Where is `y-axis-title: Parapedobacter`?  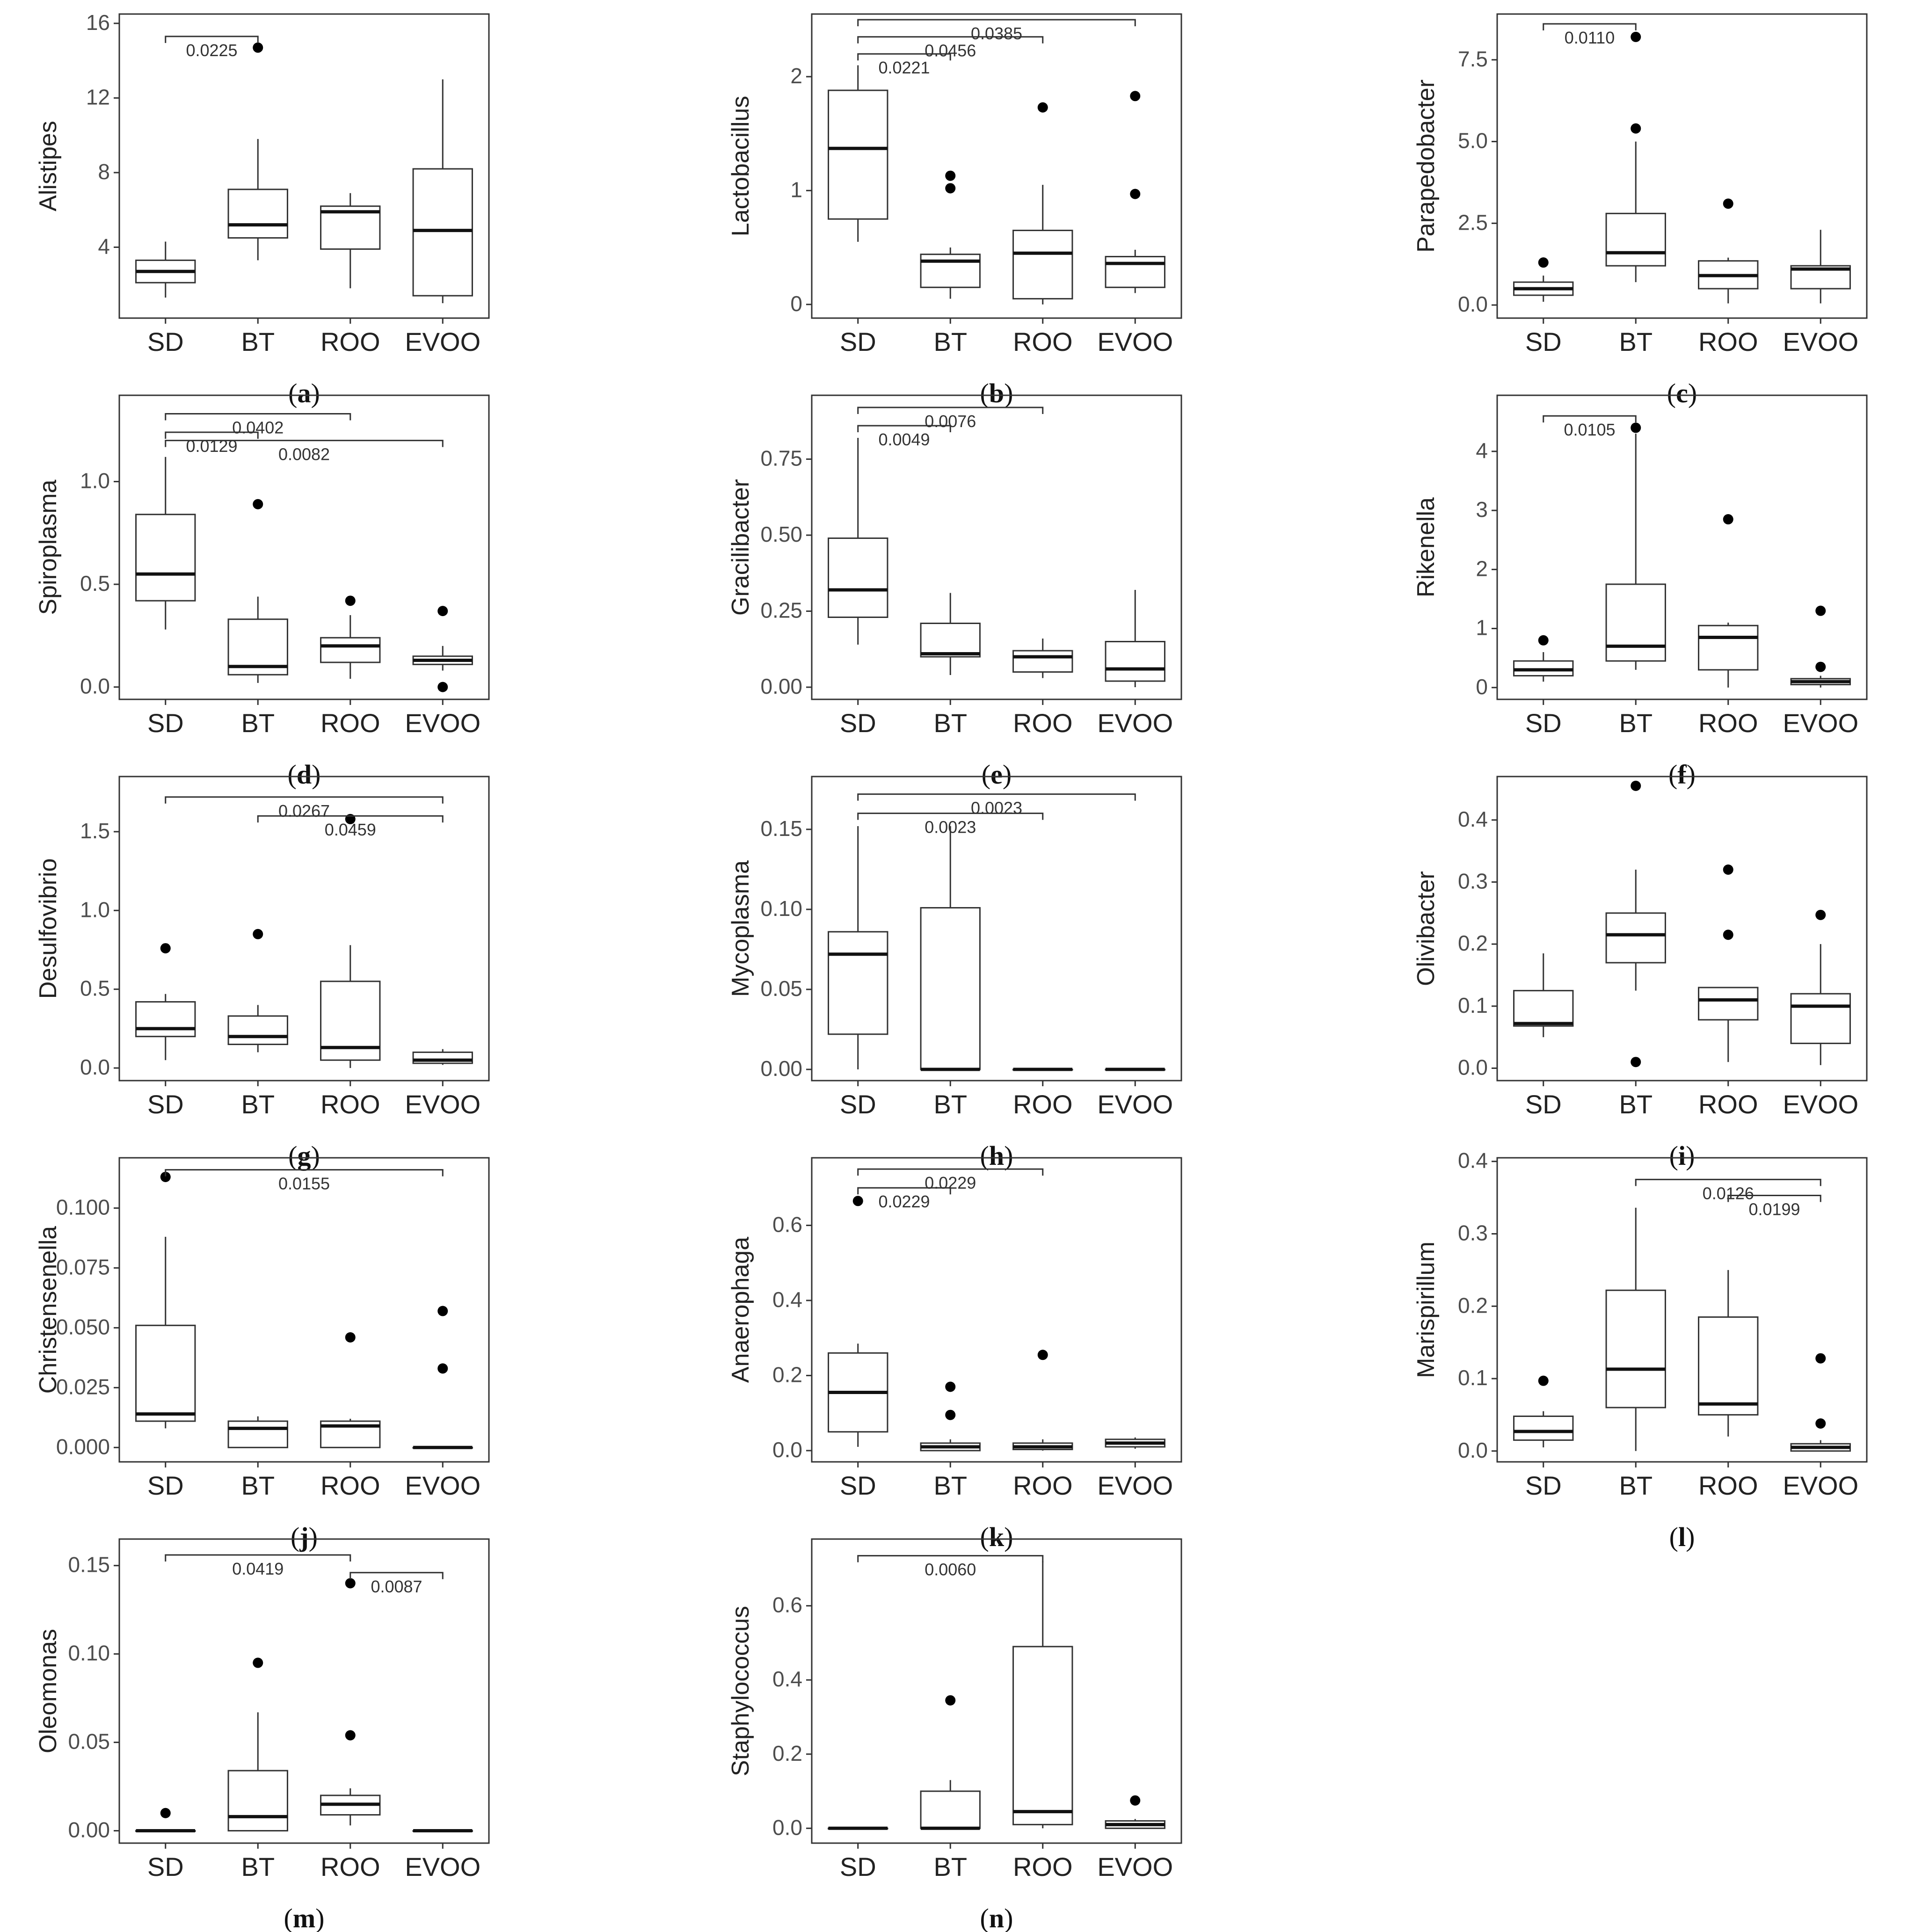 y-axis-title: Parapedobacter is located at coordinates (1426, 167).